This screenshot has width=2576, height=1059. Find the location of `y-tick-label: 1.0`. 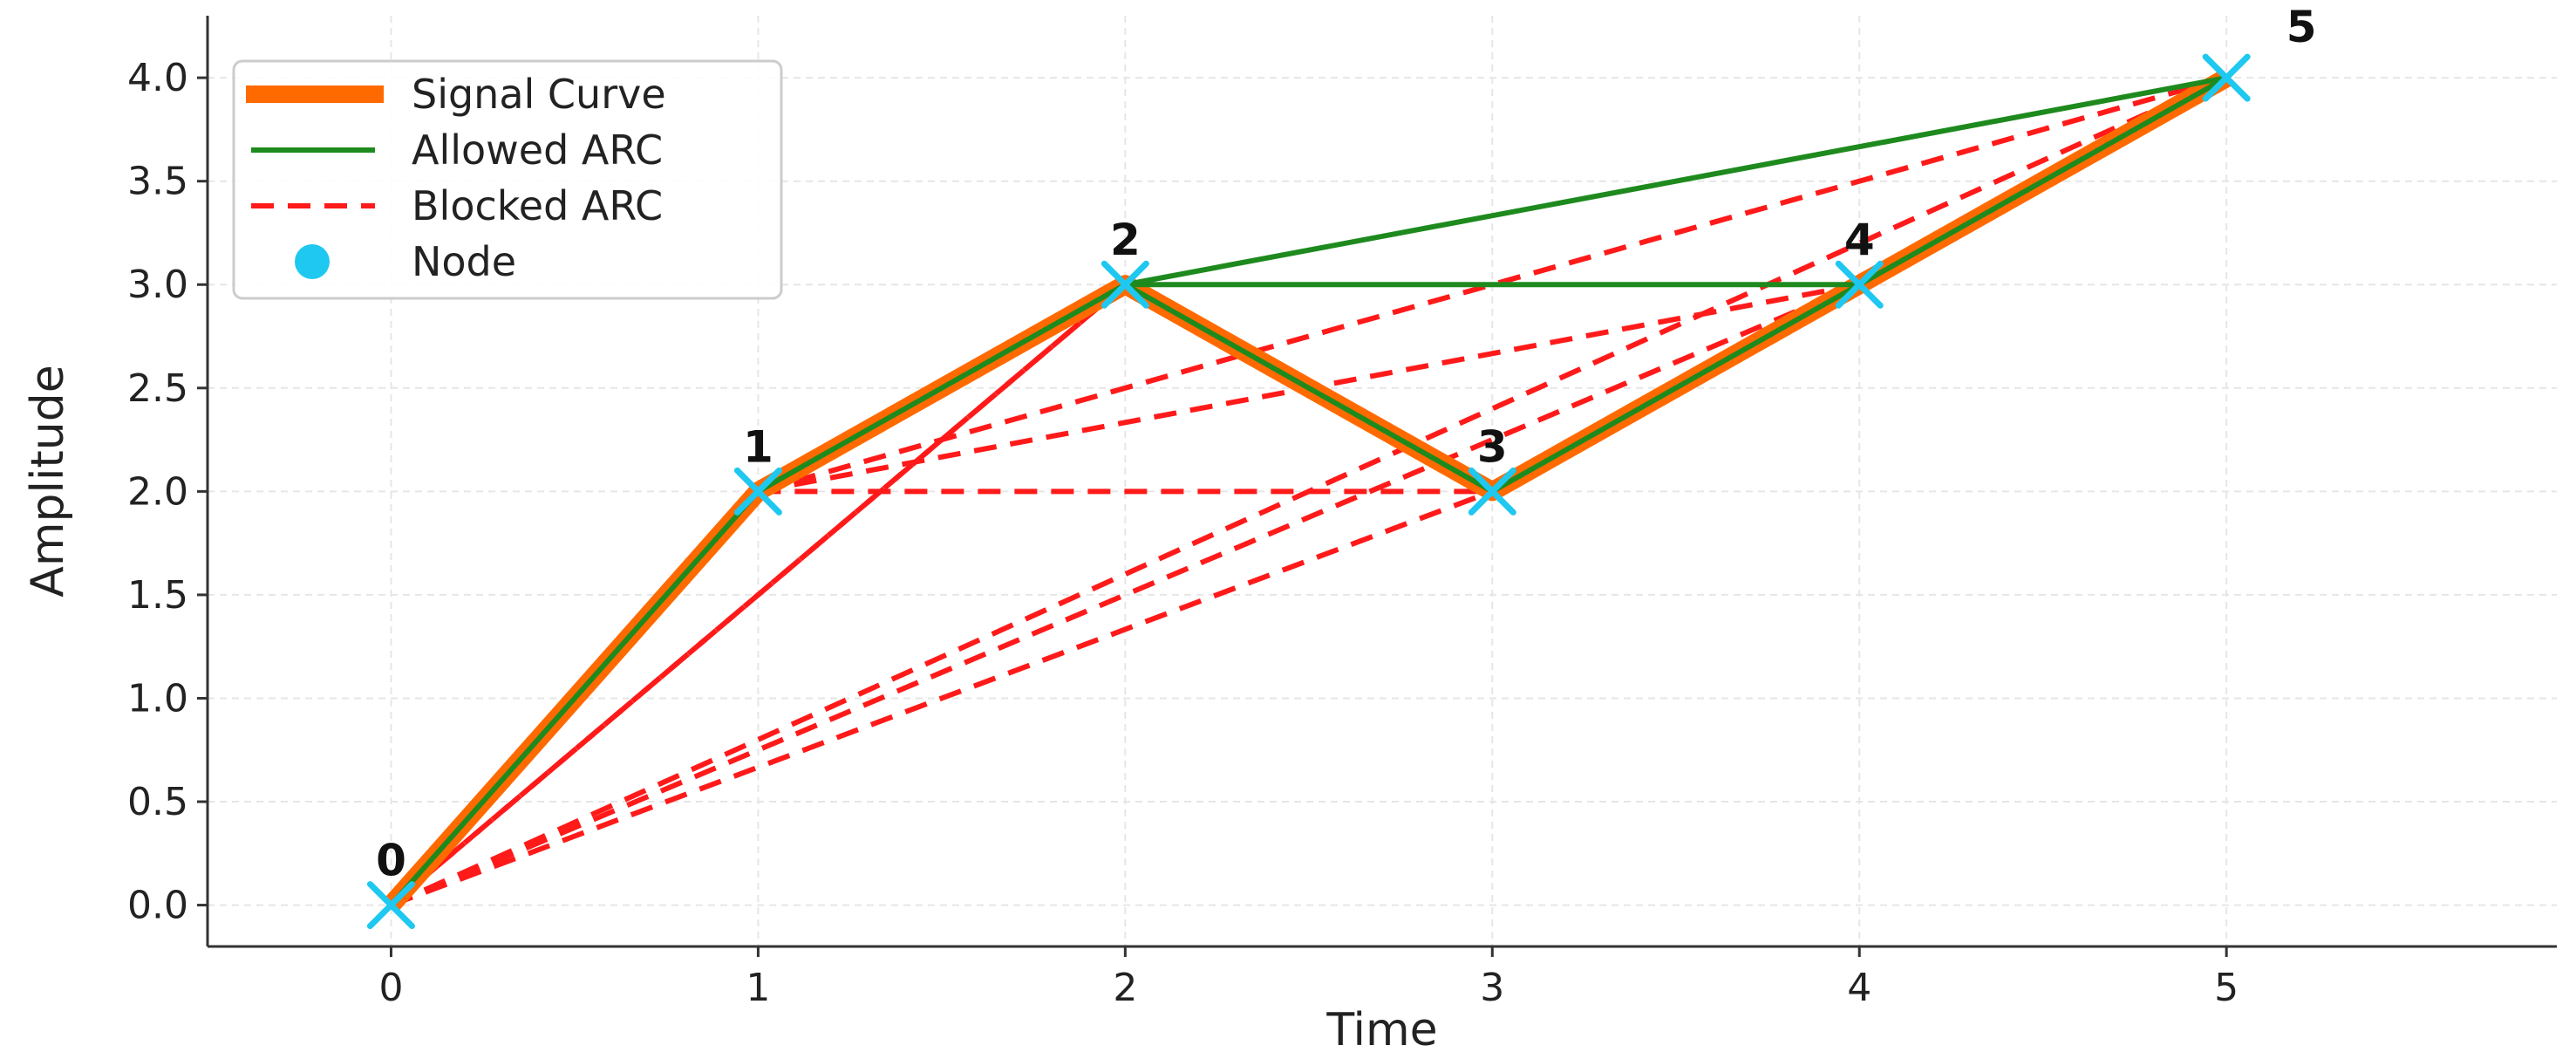

y-tick-label: 1.0 is located at coordinates (158, 698).